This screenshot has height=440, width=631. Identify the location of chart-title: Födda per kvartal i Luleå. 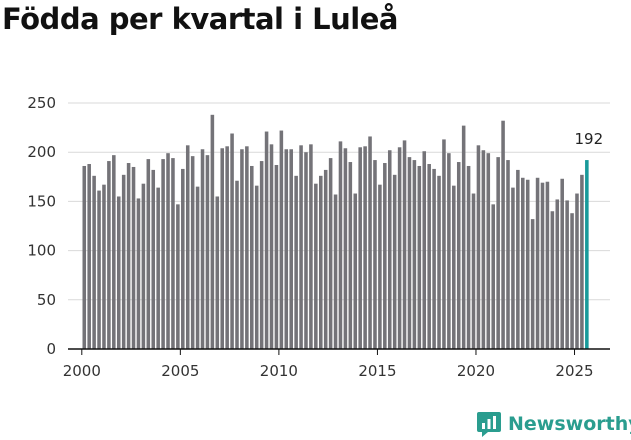
(200, 19).